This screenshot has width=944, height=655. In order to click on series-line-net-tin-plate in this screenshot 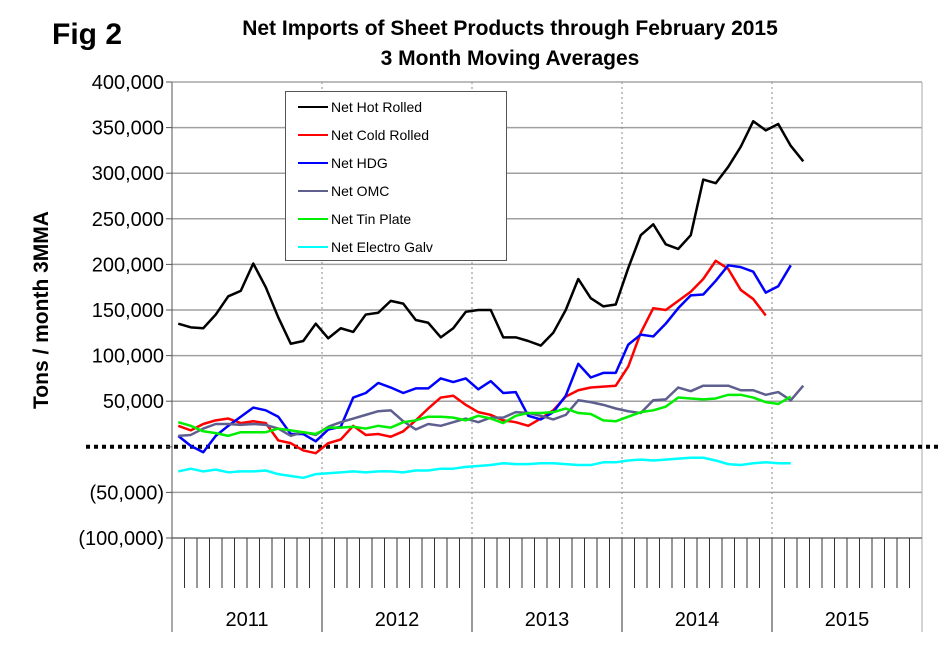, I will do `click(484, 415)`.